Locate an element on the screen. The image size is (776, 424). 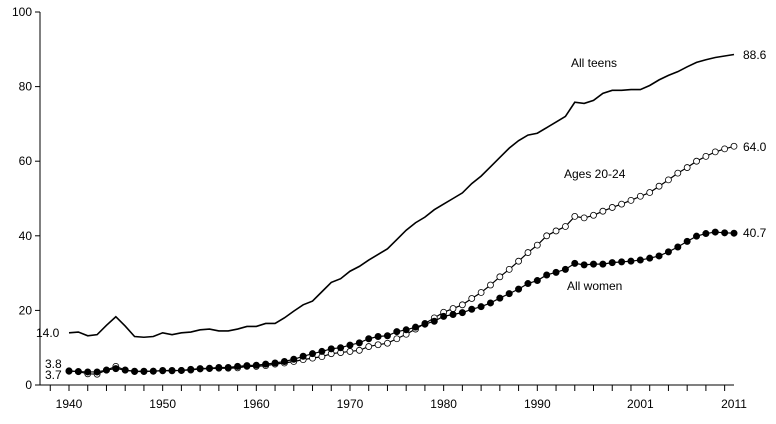
end-label-ages-20-24: 64.0 is located at coordinates (755, 147).